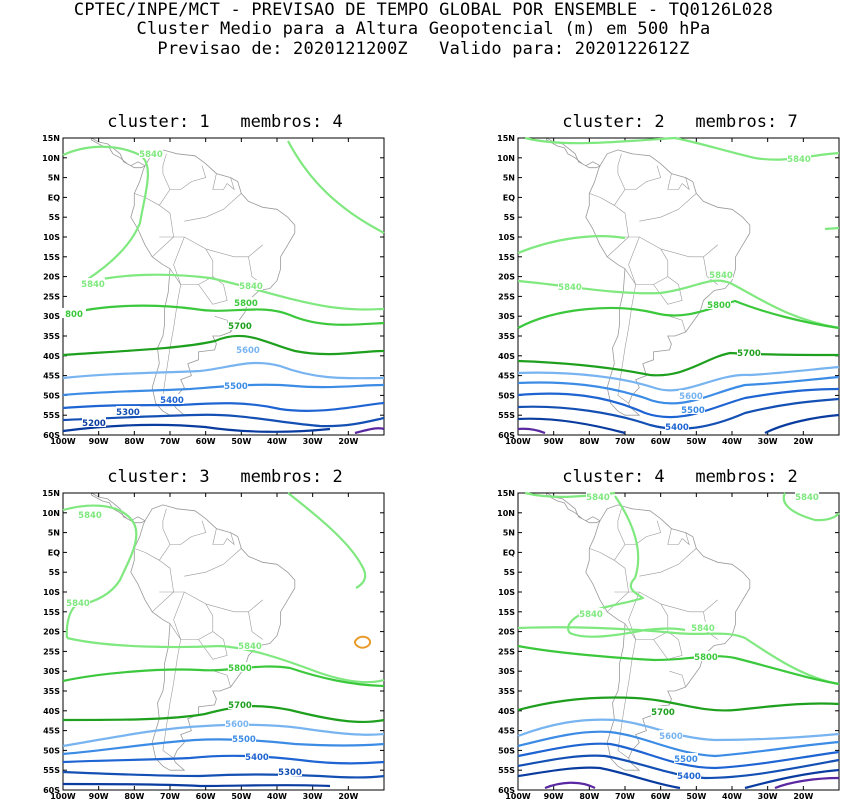 This screenshot has width=847, height=803. What do you see at coordinates (240, 706) in the screenshot?
I see `contour-label: 5700` at bounding box center [240, 706].